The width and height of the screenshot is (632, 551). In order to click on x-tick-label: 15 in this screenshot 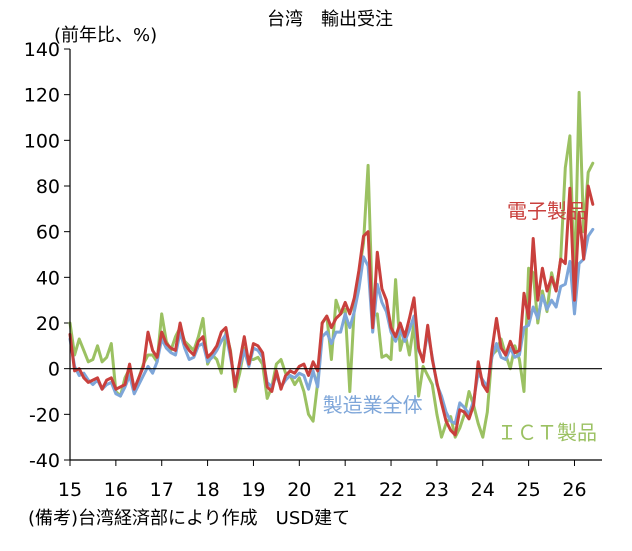, I will do `click(70, 490)`.